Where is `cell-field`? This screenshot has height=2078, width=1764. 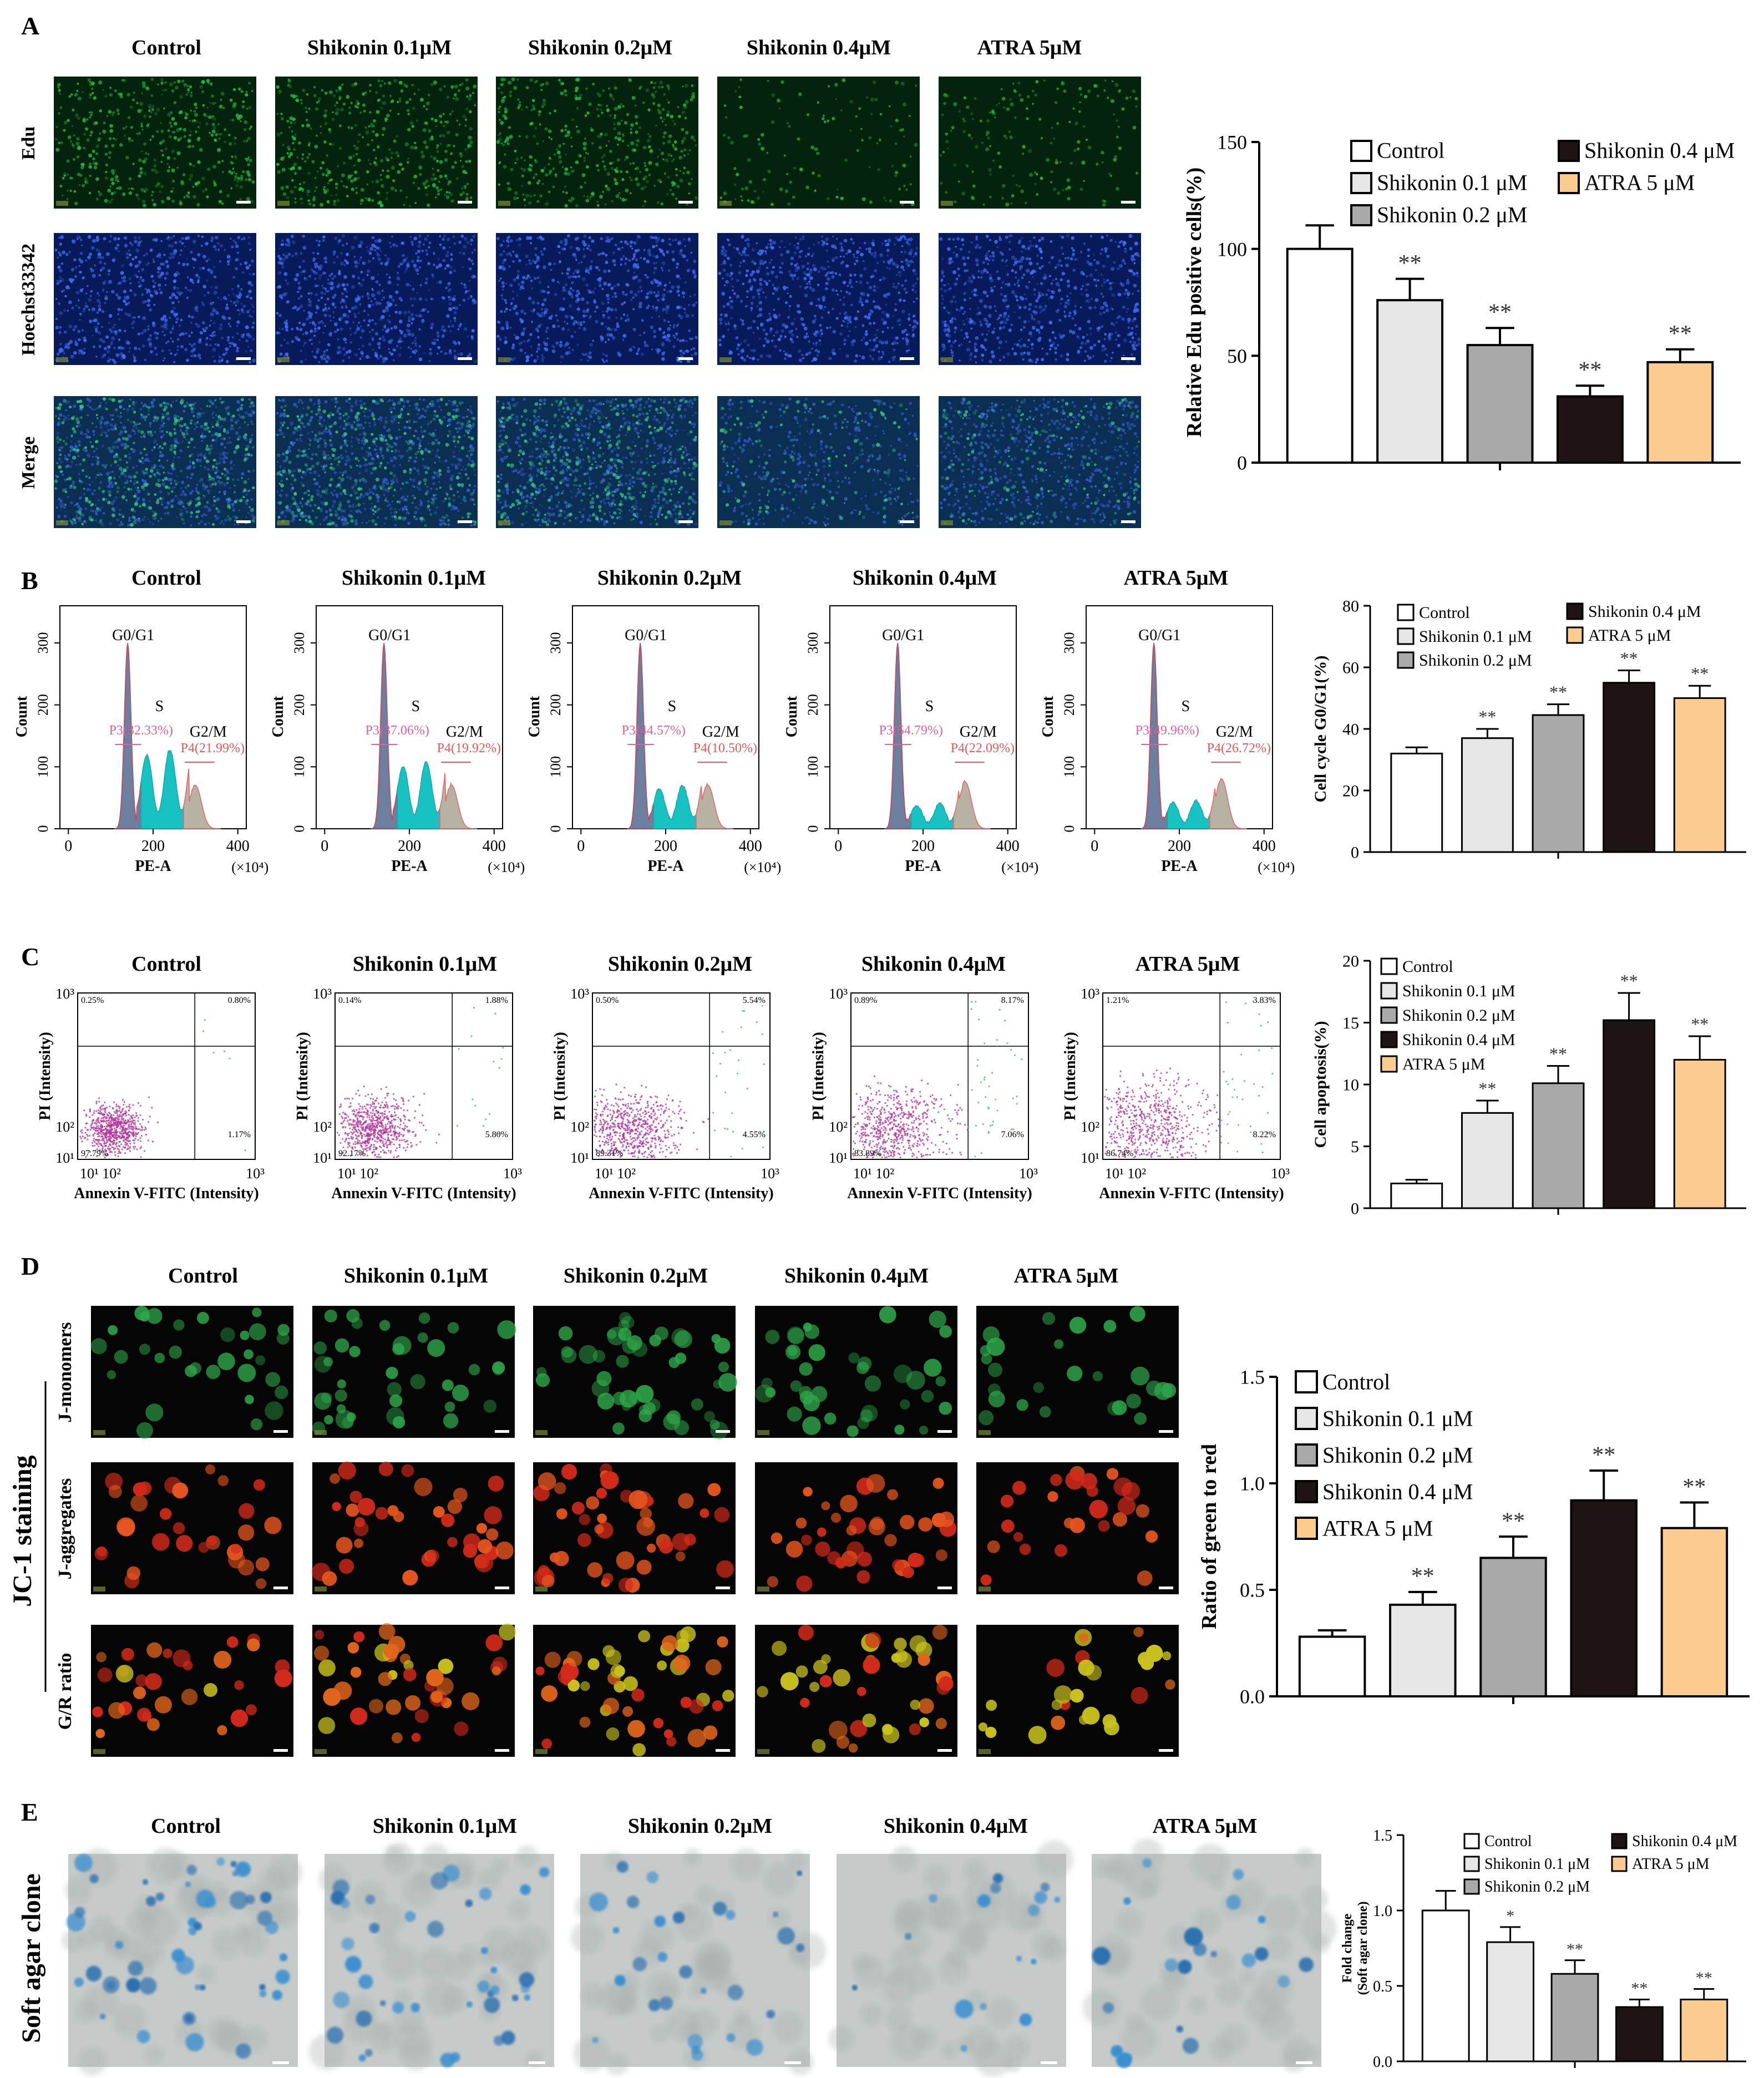 cell-field is located at coordinates (154, 143).